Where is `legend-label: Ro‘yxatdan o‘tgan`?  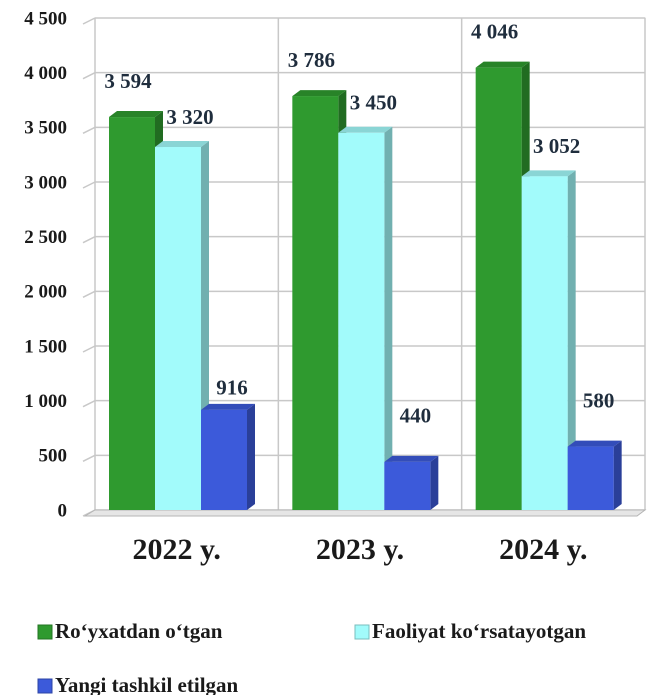
legend-label: Ro‘yxatdan o‘tgan is located at coordinates (139, 631).